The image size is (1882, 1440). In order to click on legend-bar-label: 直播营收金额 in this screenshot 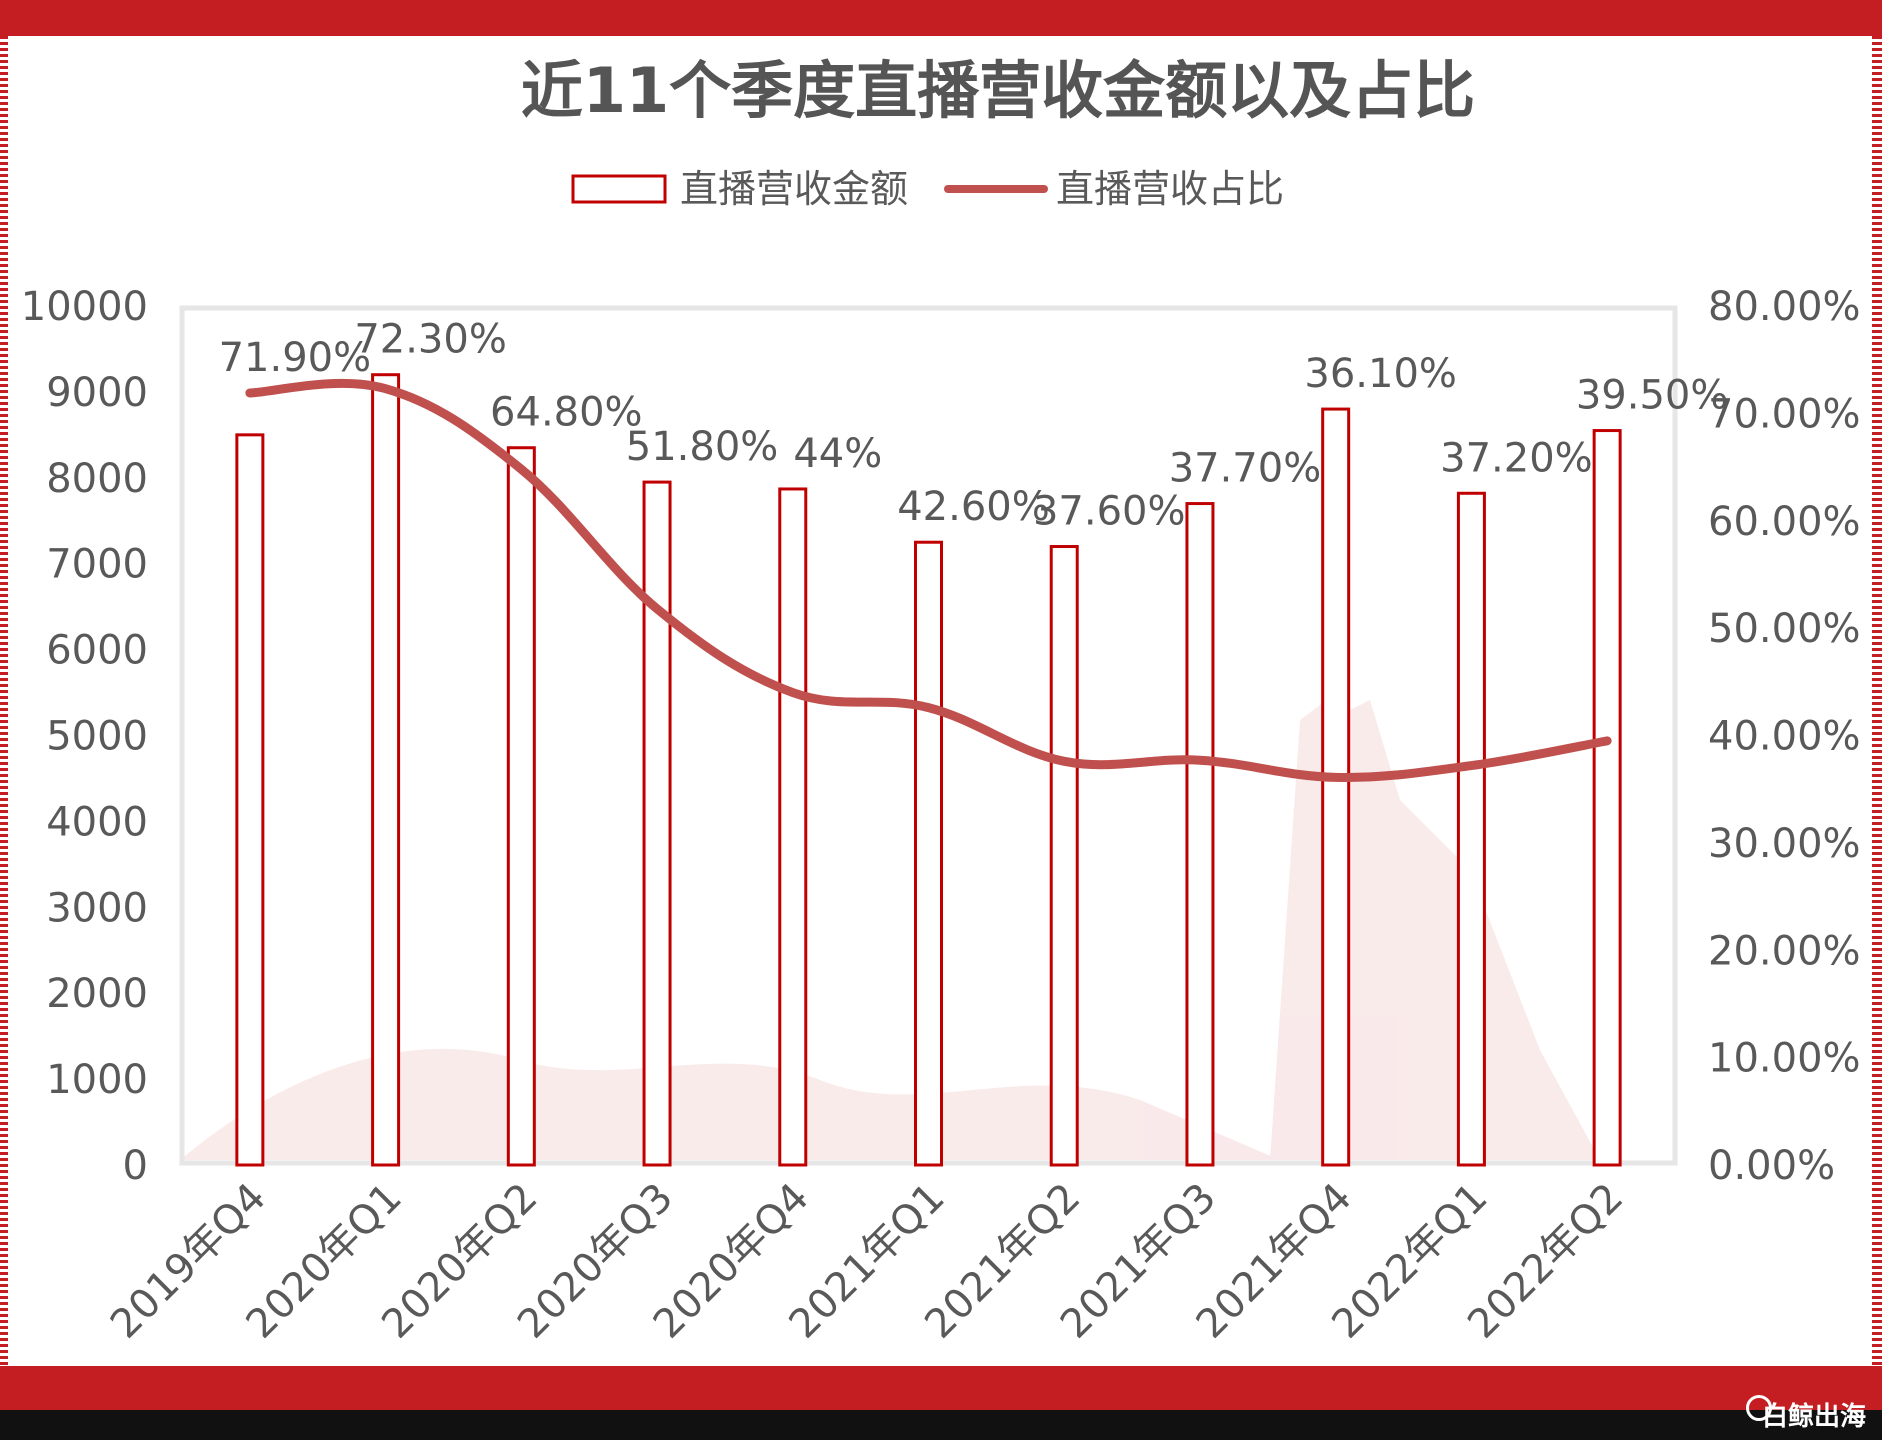, I will do `click(794, 189)`.